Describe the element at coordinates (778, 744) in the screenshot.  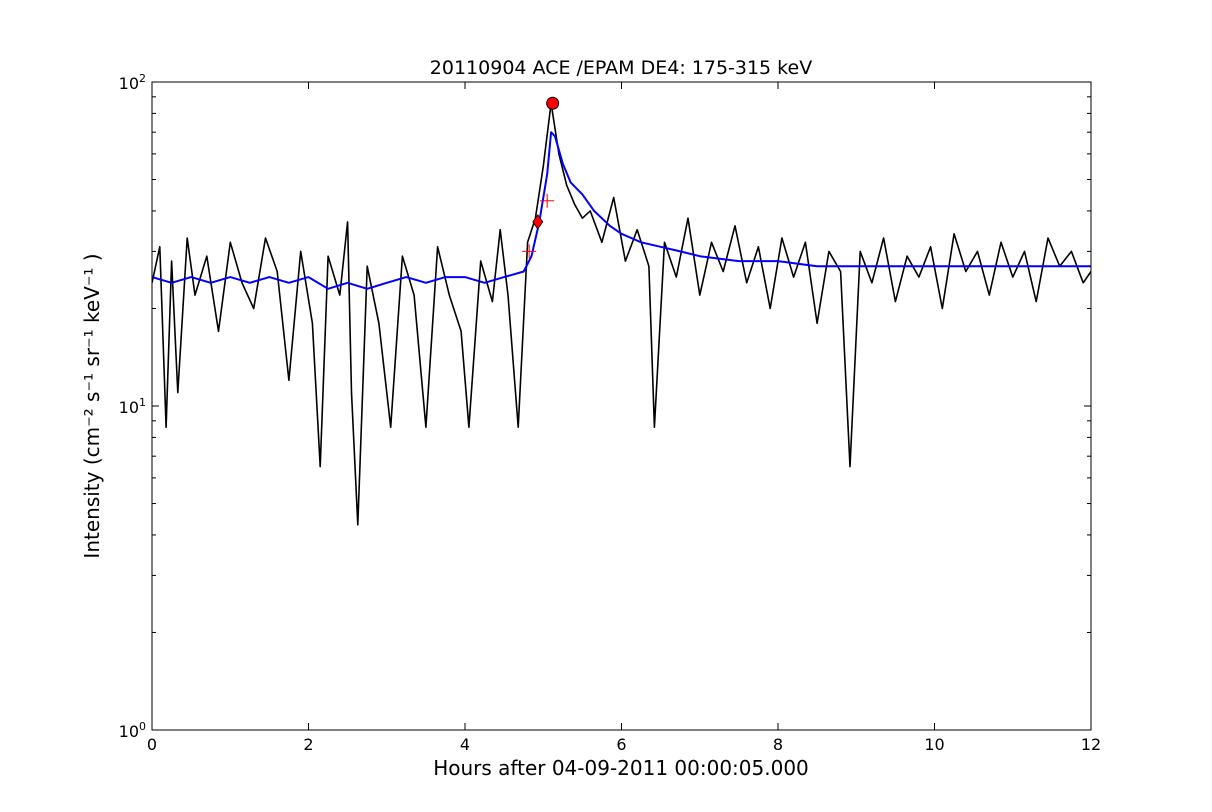
I see `x-tick-label: 8` at that location.